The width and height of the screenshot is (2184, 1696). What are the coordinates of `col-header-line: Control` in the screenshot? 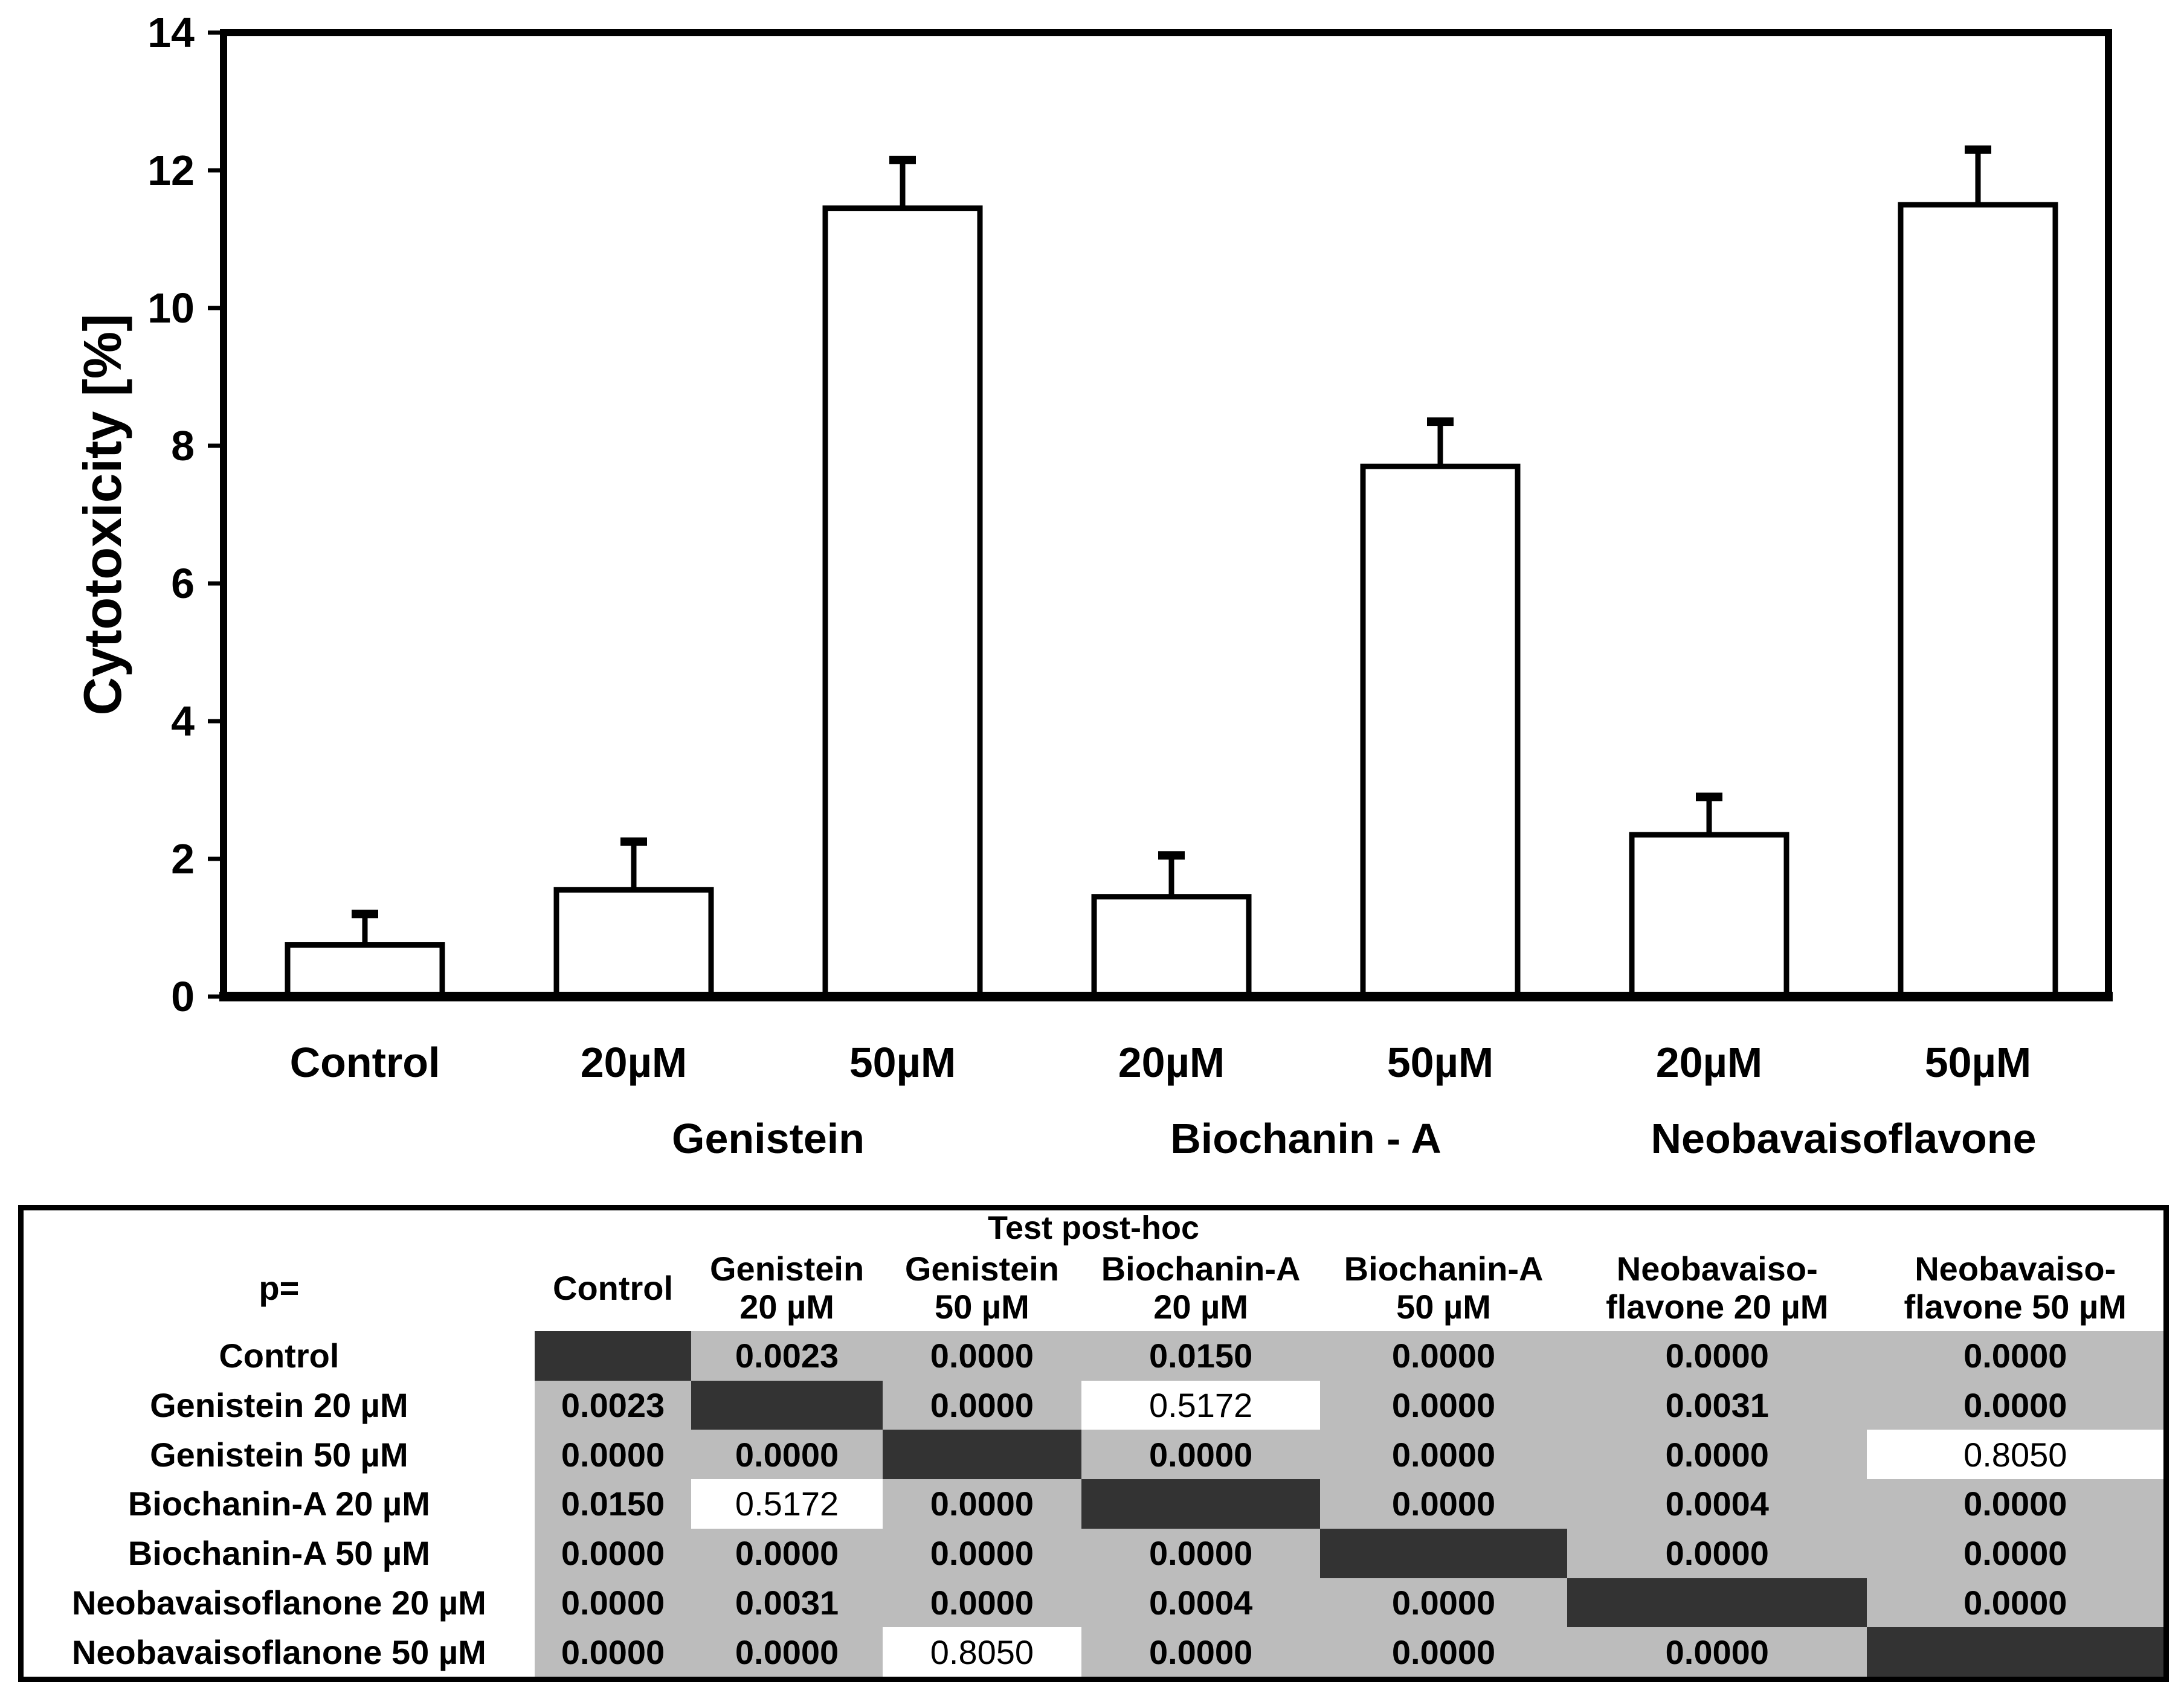 It's located at (613, 1288).